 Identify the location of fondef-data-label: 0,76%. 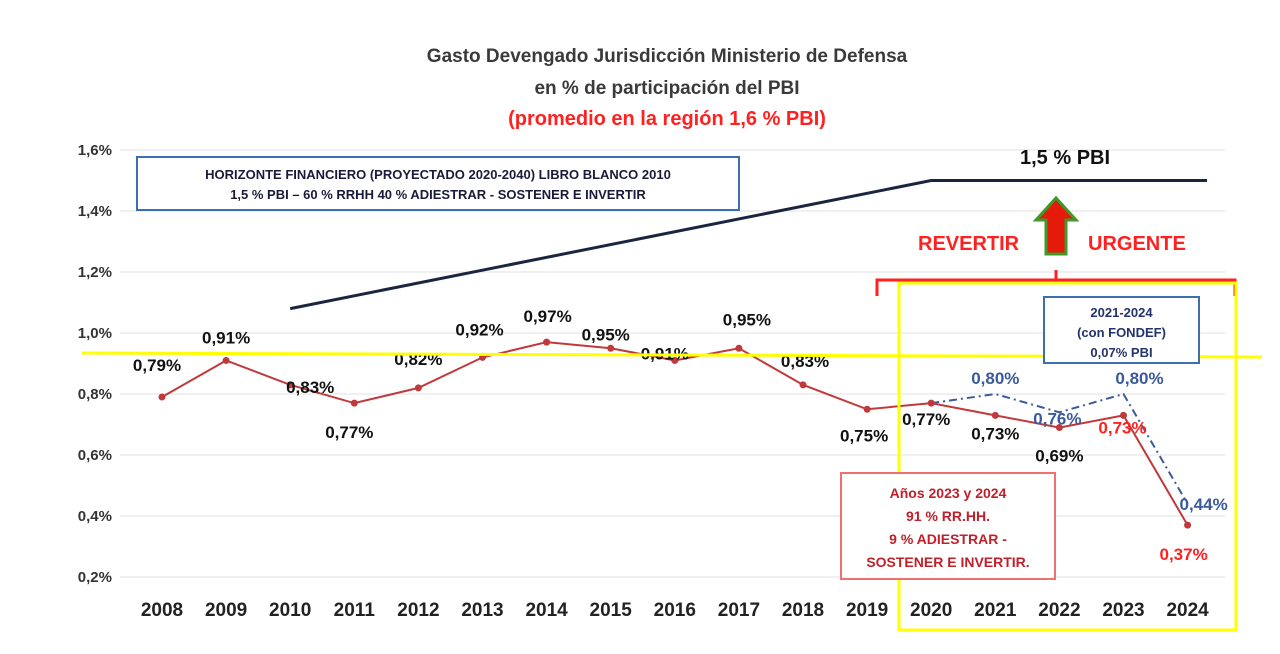
(1057, 418).